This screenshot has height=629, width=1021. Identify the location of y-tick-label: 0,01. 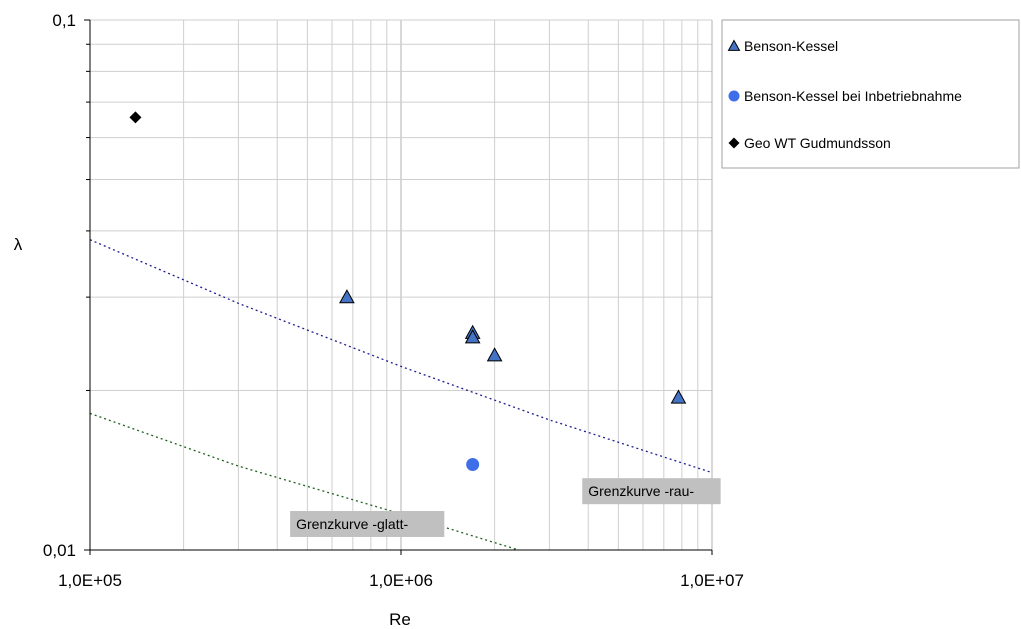
(59, 550).